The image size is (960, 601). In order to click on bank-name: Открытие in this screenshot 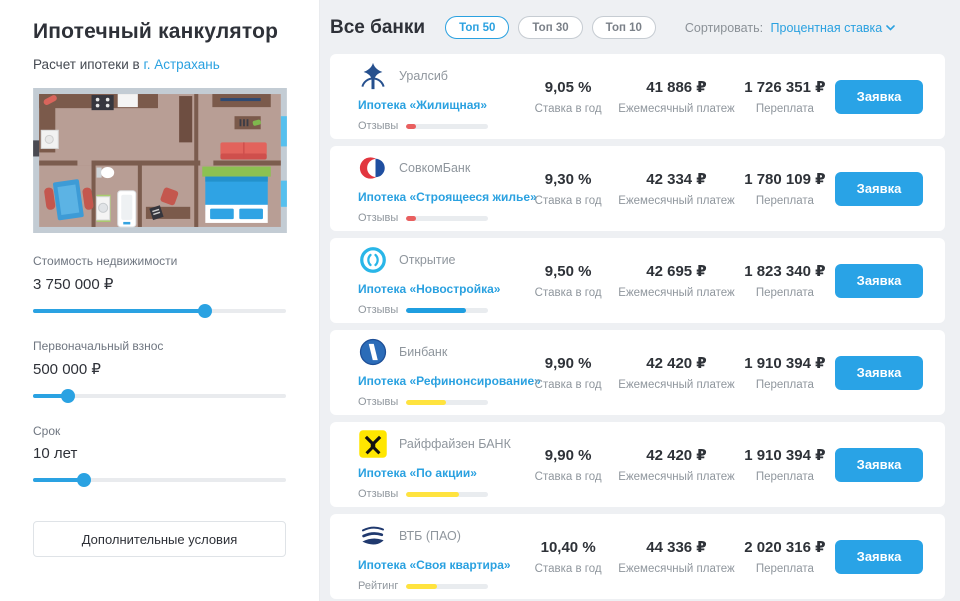, I will do `click(427, 260)`.